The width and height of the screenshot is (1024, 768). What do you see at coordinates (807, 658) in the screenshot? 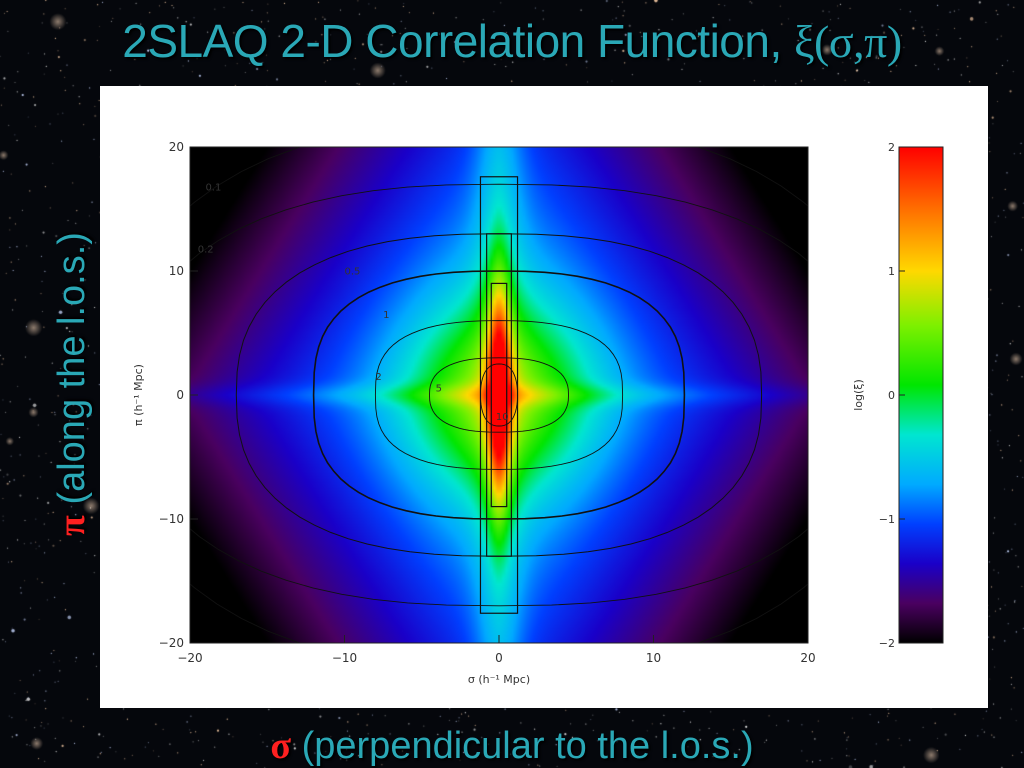
I see `x-tick-label: 20` at bounding box center [807, 658].